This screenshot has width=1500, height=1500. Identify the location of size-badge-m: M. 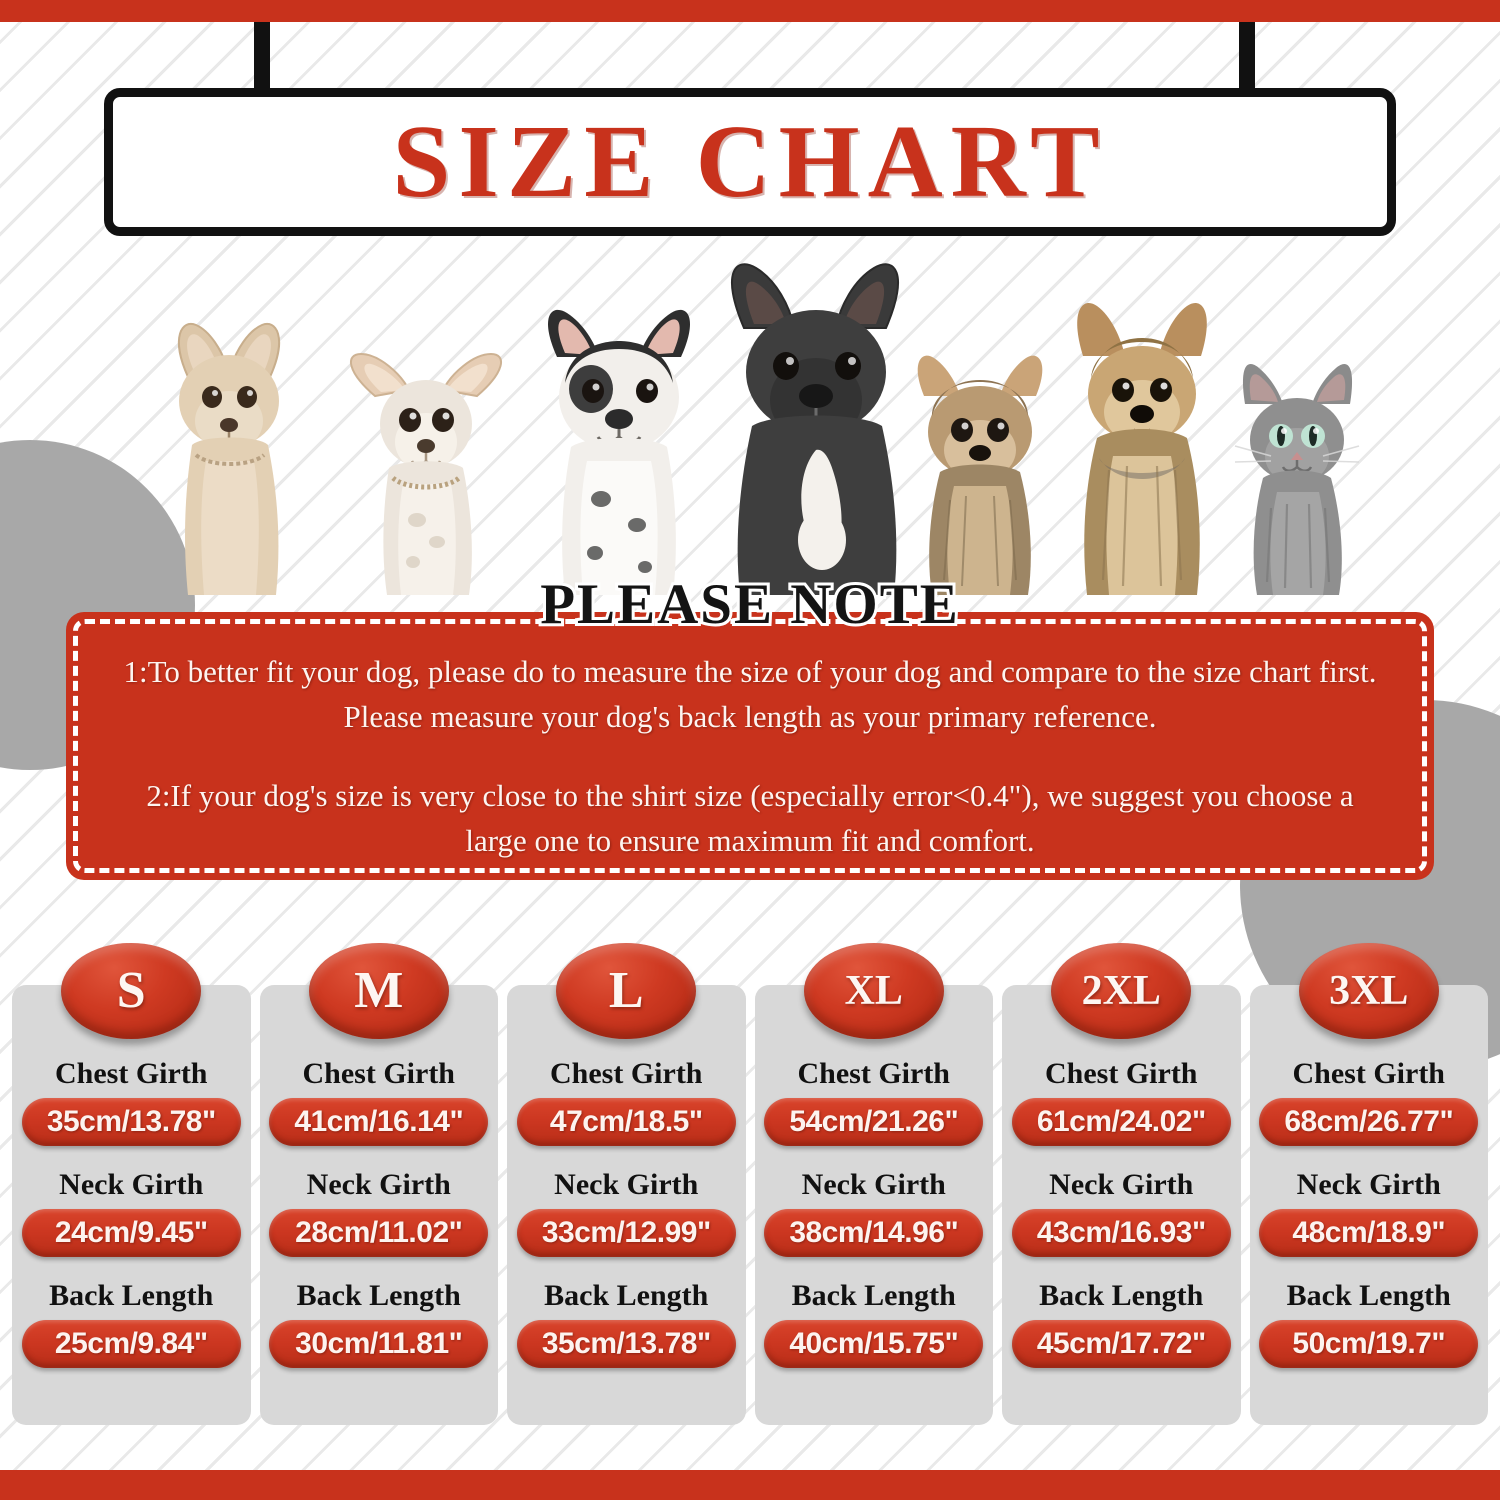
(378, 991).